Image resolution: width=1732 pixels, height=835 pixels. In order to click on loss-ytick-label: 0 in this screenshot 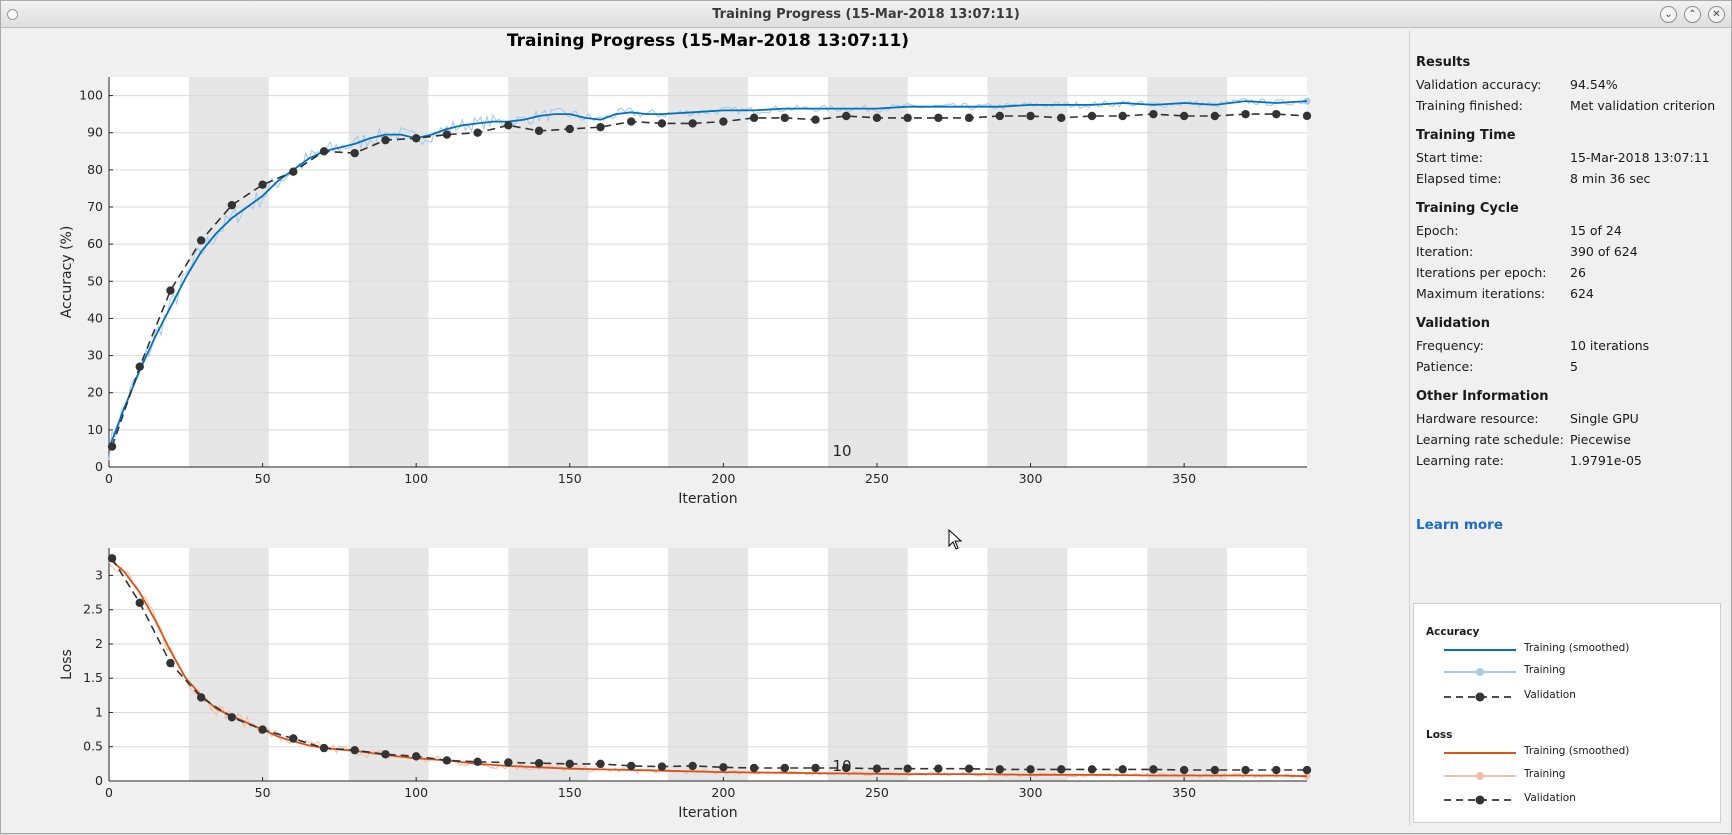, I will do `click(99, 780)`.